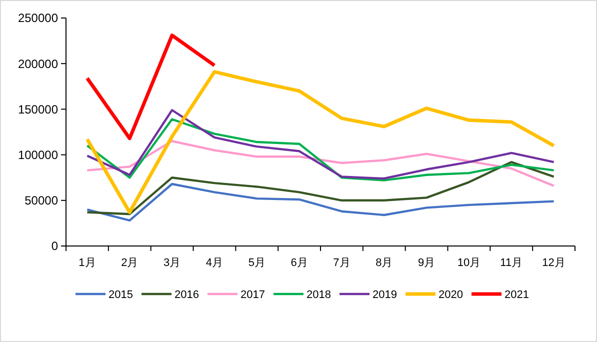 This screenshot has height=342, width=597. Describe the element at coordinates (186, 294) in the screenshot. I see `legend-label: 2016` at that location.